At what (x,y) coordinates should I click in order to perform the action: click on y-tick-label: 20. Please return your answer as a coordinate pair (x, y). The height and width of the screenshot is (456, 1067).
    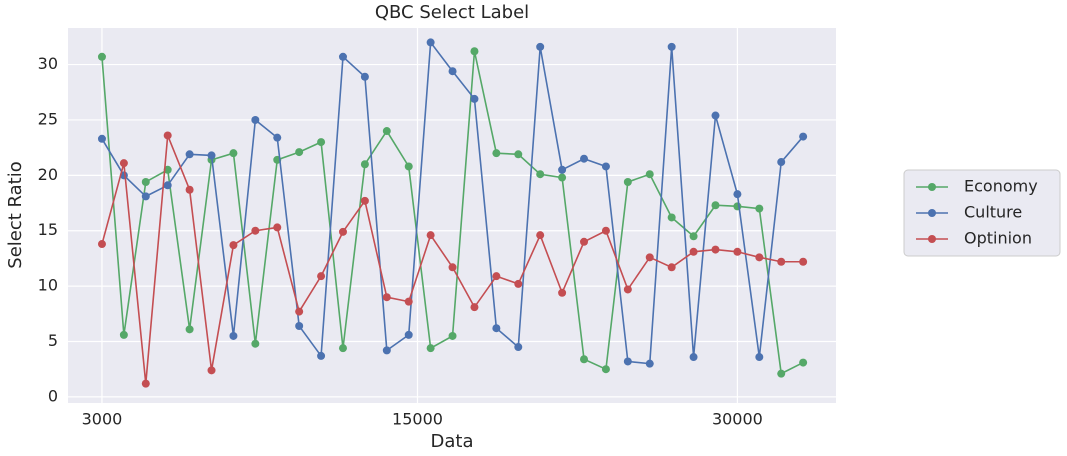
    Looking at the image, I should click on (48, 174).